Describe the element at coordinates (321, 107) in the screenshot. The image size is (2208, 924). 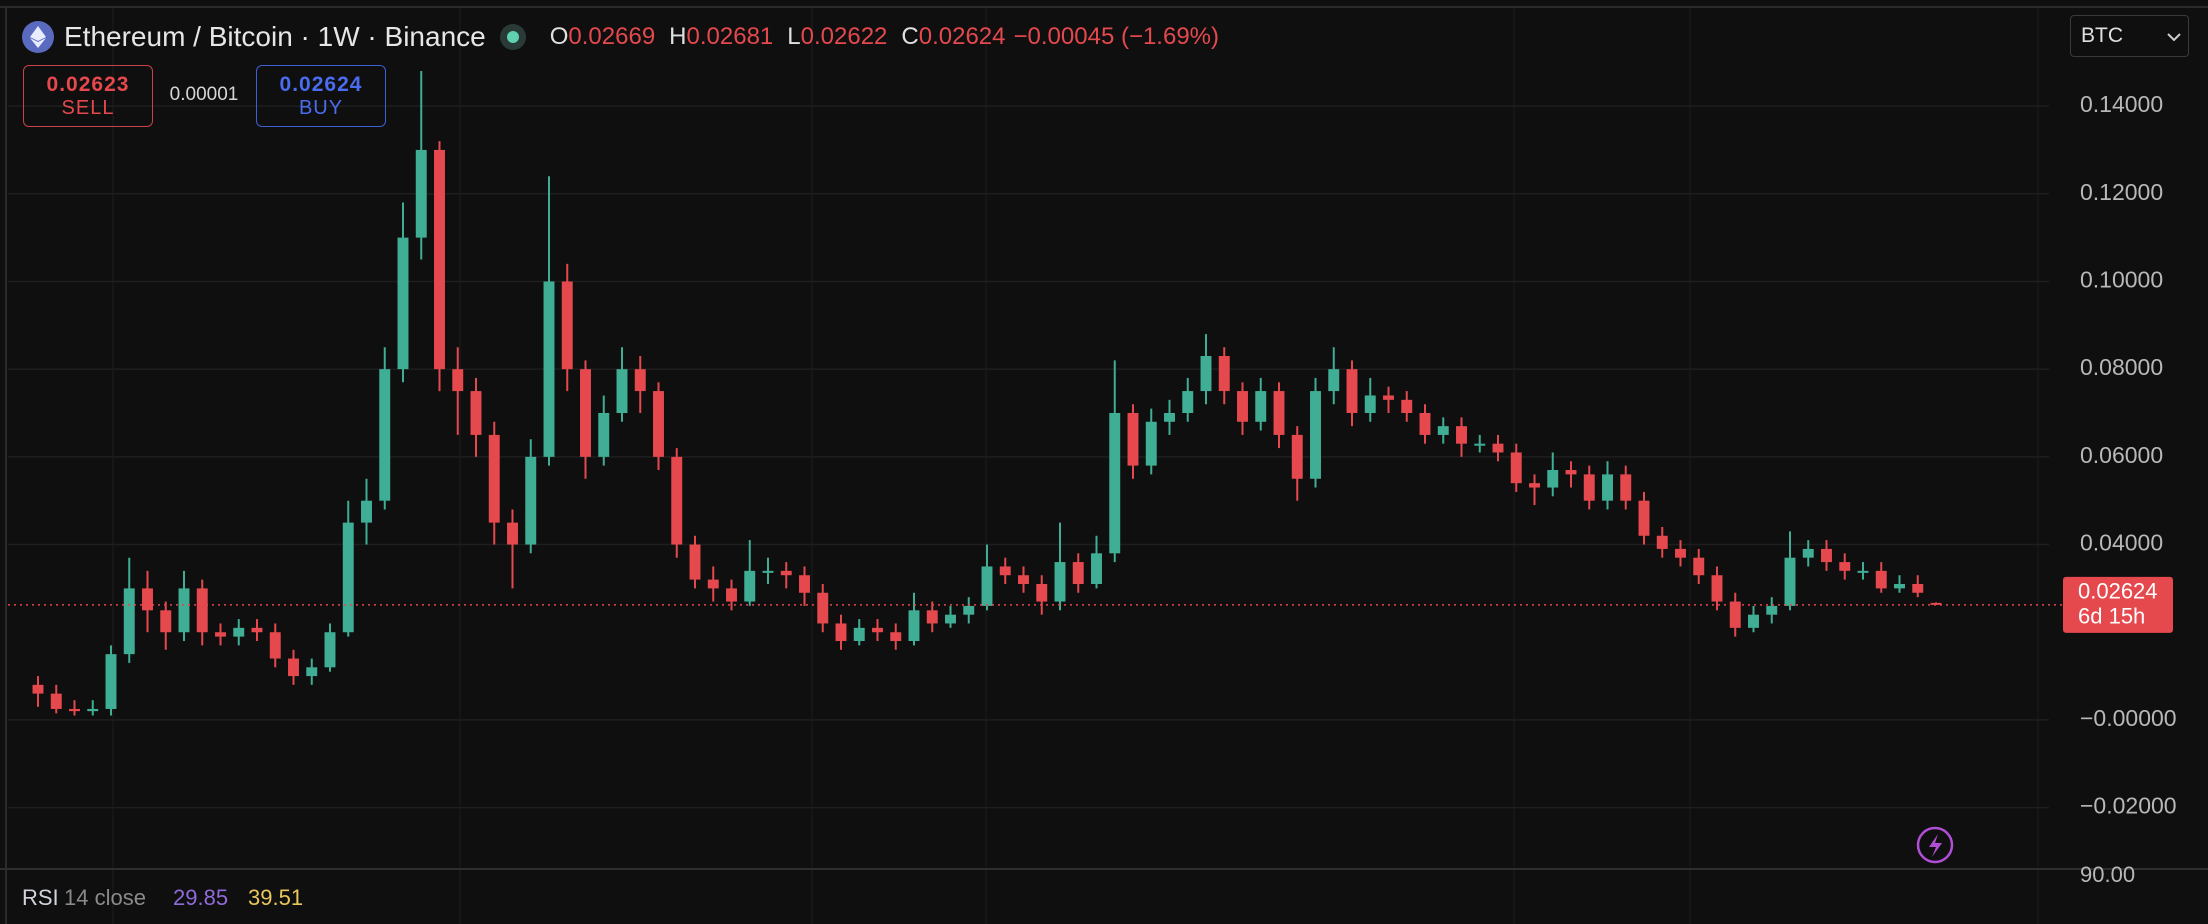
I see `buy-label: BUY` at that location.